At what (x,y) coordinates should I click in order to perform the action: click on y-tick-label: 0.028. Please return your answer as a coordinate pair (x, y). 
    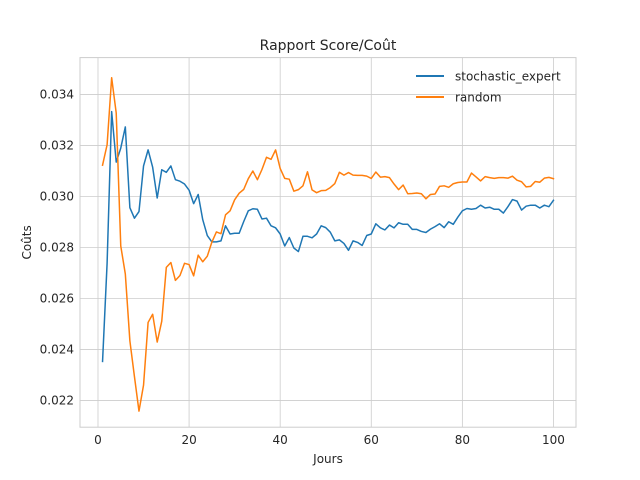
    Looking at the image, I should click on (57, 247).